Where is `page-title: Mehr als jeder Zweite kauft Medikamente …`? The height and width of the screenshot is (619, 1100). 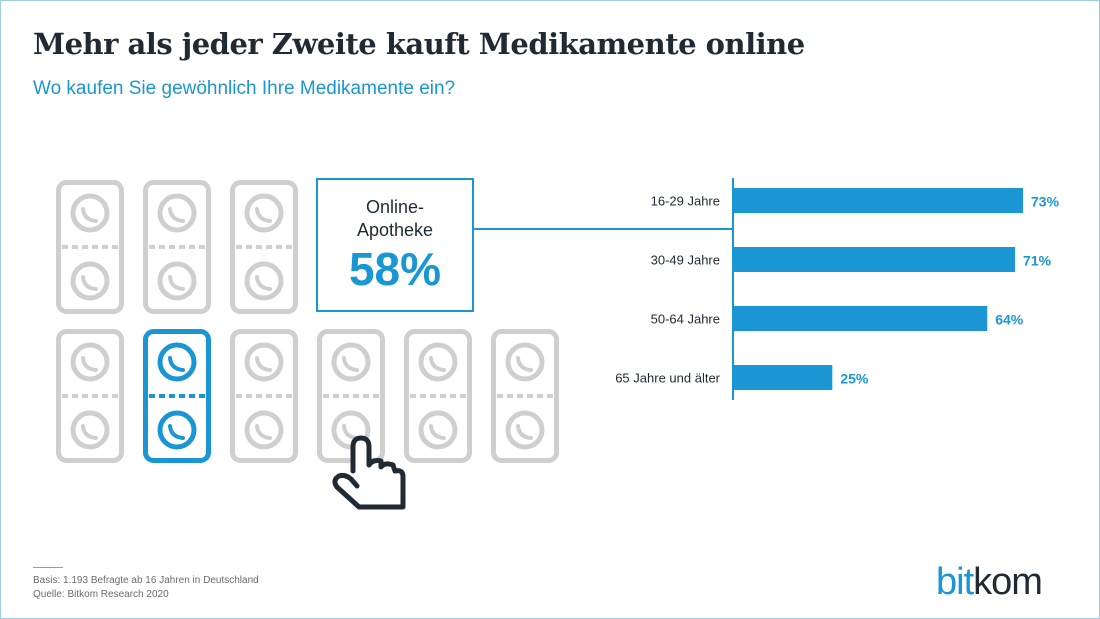 page-title: Mehr als jeder Zweite kauft Medikamente … is located at coordinates (419, 44).